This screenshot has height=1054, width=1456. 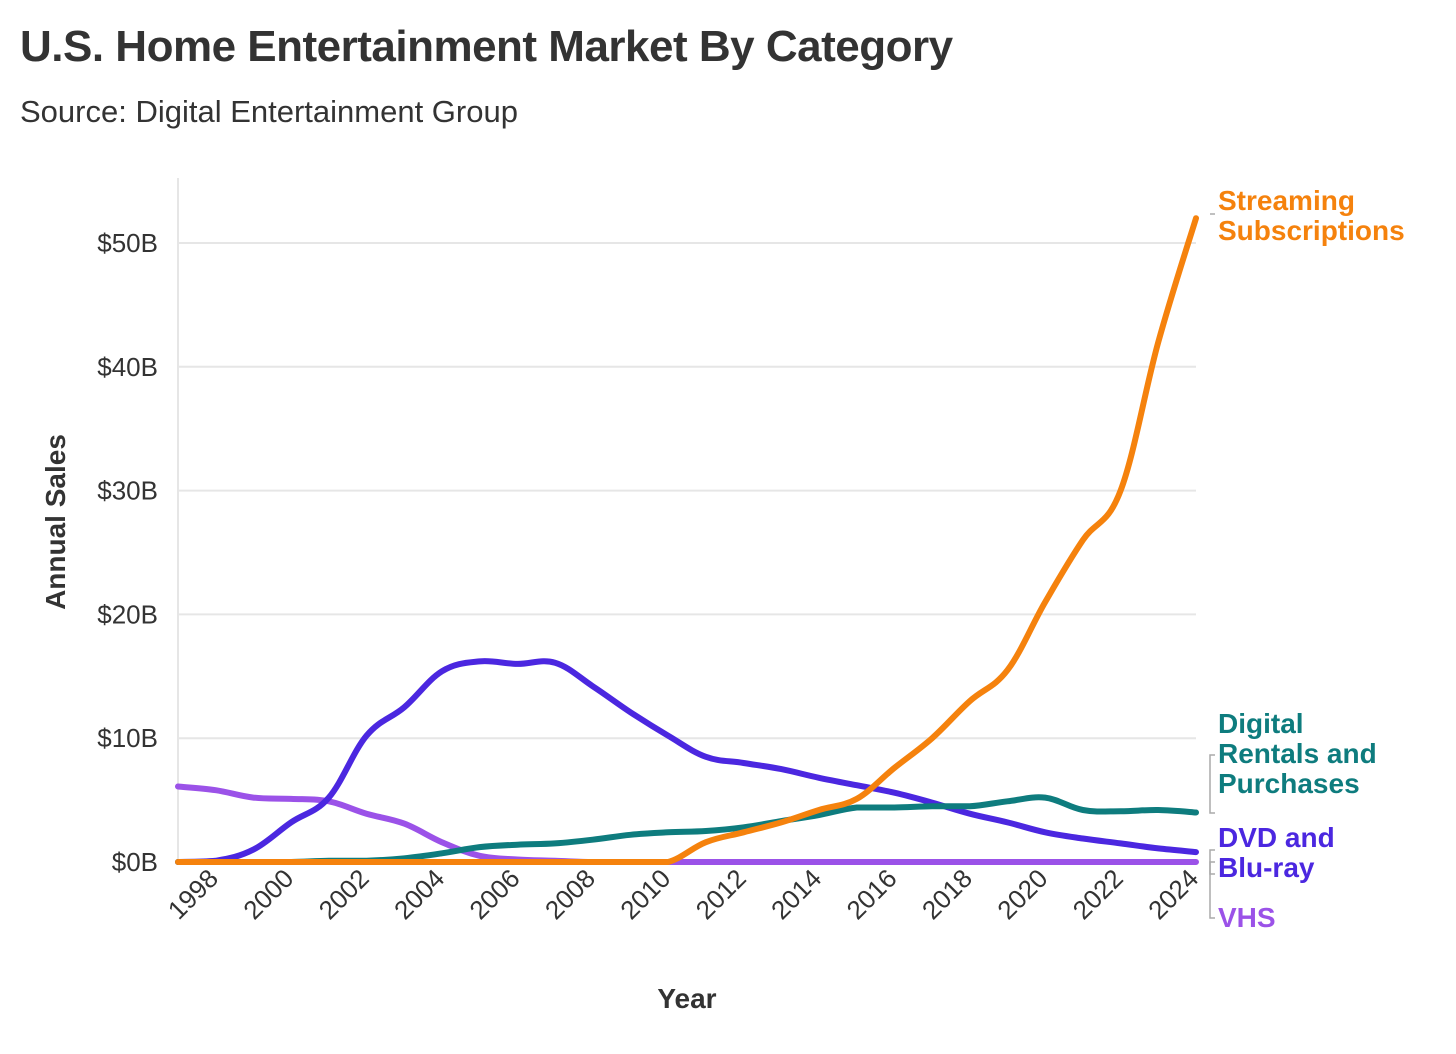 What do you see at coordinates (127, 243) in the screenshot?
I see `y-tick-label: $50B` at bounding box center [127, 243].